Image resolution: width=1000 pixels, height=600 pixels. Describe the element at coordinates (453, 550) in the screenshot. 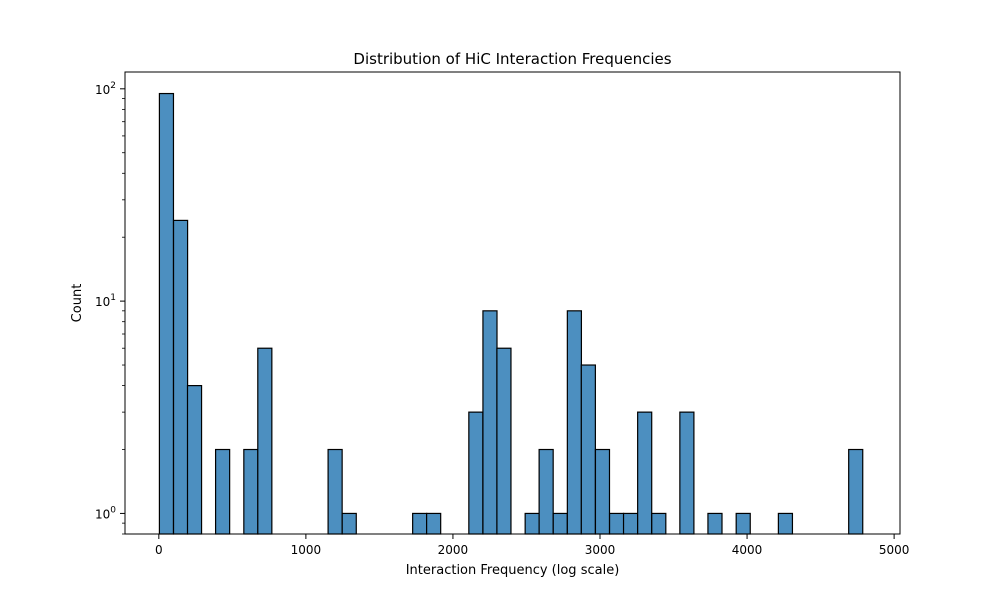

I see `x-tick-label: 2000` at that location.